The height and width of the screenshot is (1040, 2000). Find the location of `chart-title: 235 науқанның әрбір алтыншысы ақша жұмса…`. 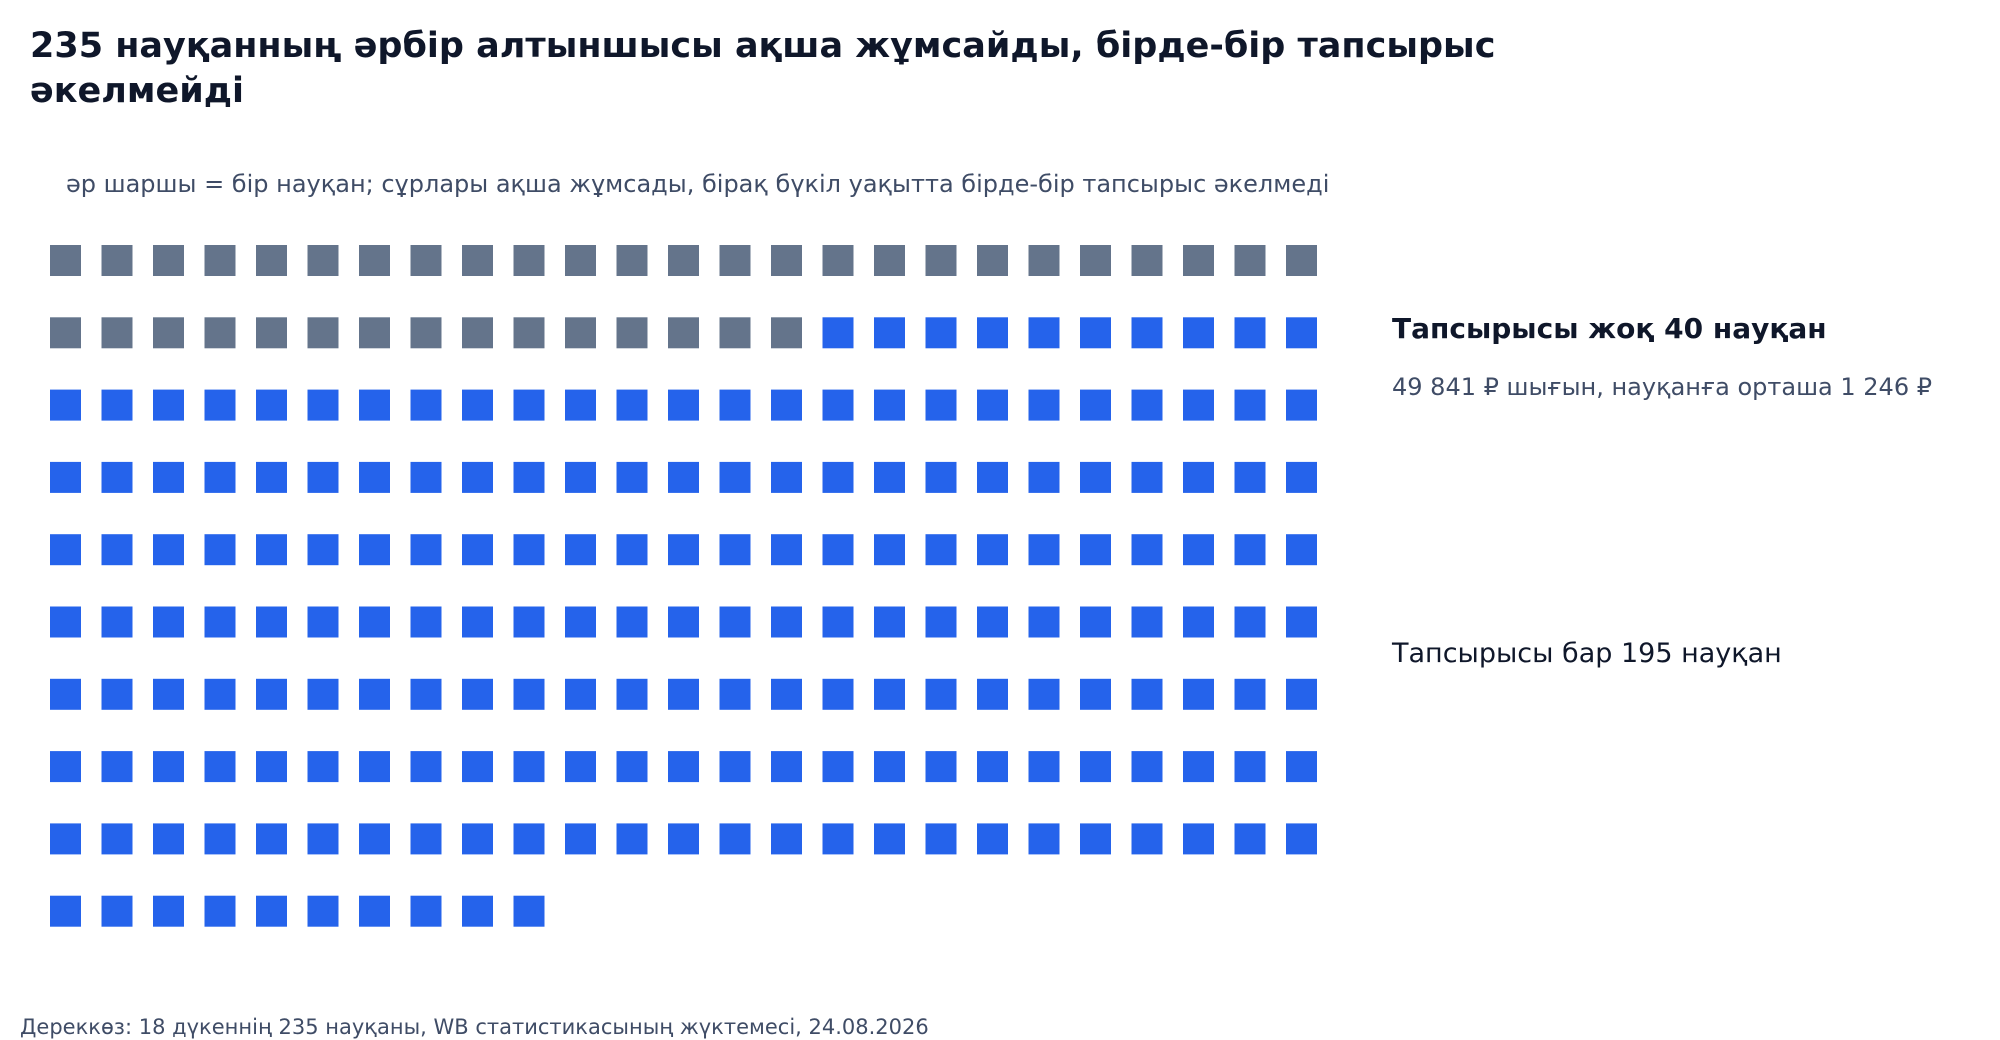

chart-title: 235 науқанның әрбір алтыншысы ақша жұмса… is located at coordinates (763, 68).